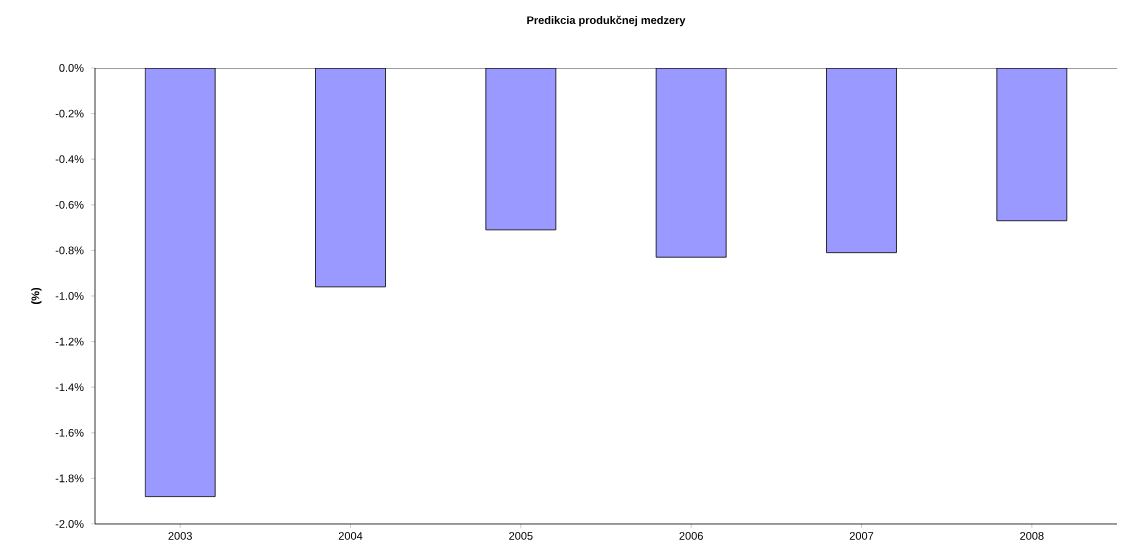 This screenshot has height=549, width=1138. What do you see at coordinates (69, 432) in the screenshot?
I see `y-tick-label: -1.6%` at bounding box center [69, 432].